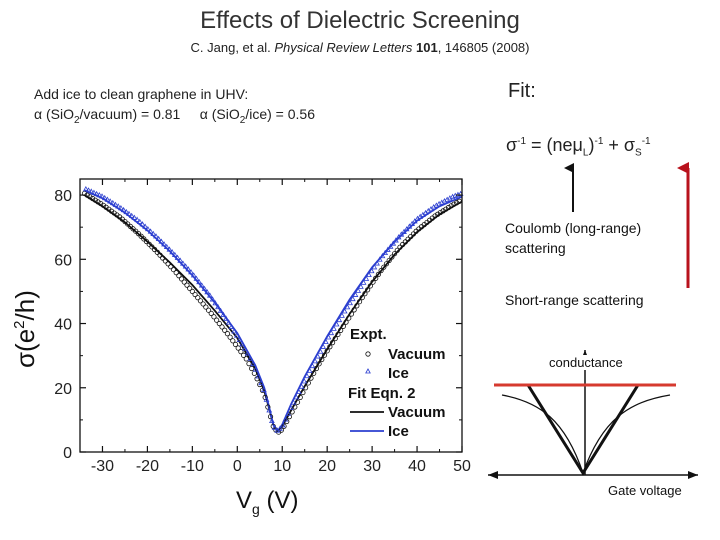 The image size is (720, 540). I want to click on schematic-x-arrowhead-left, so click(493, 475).